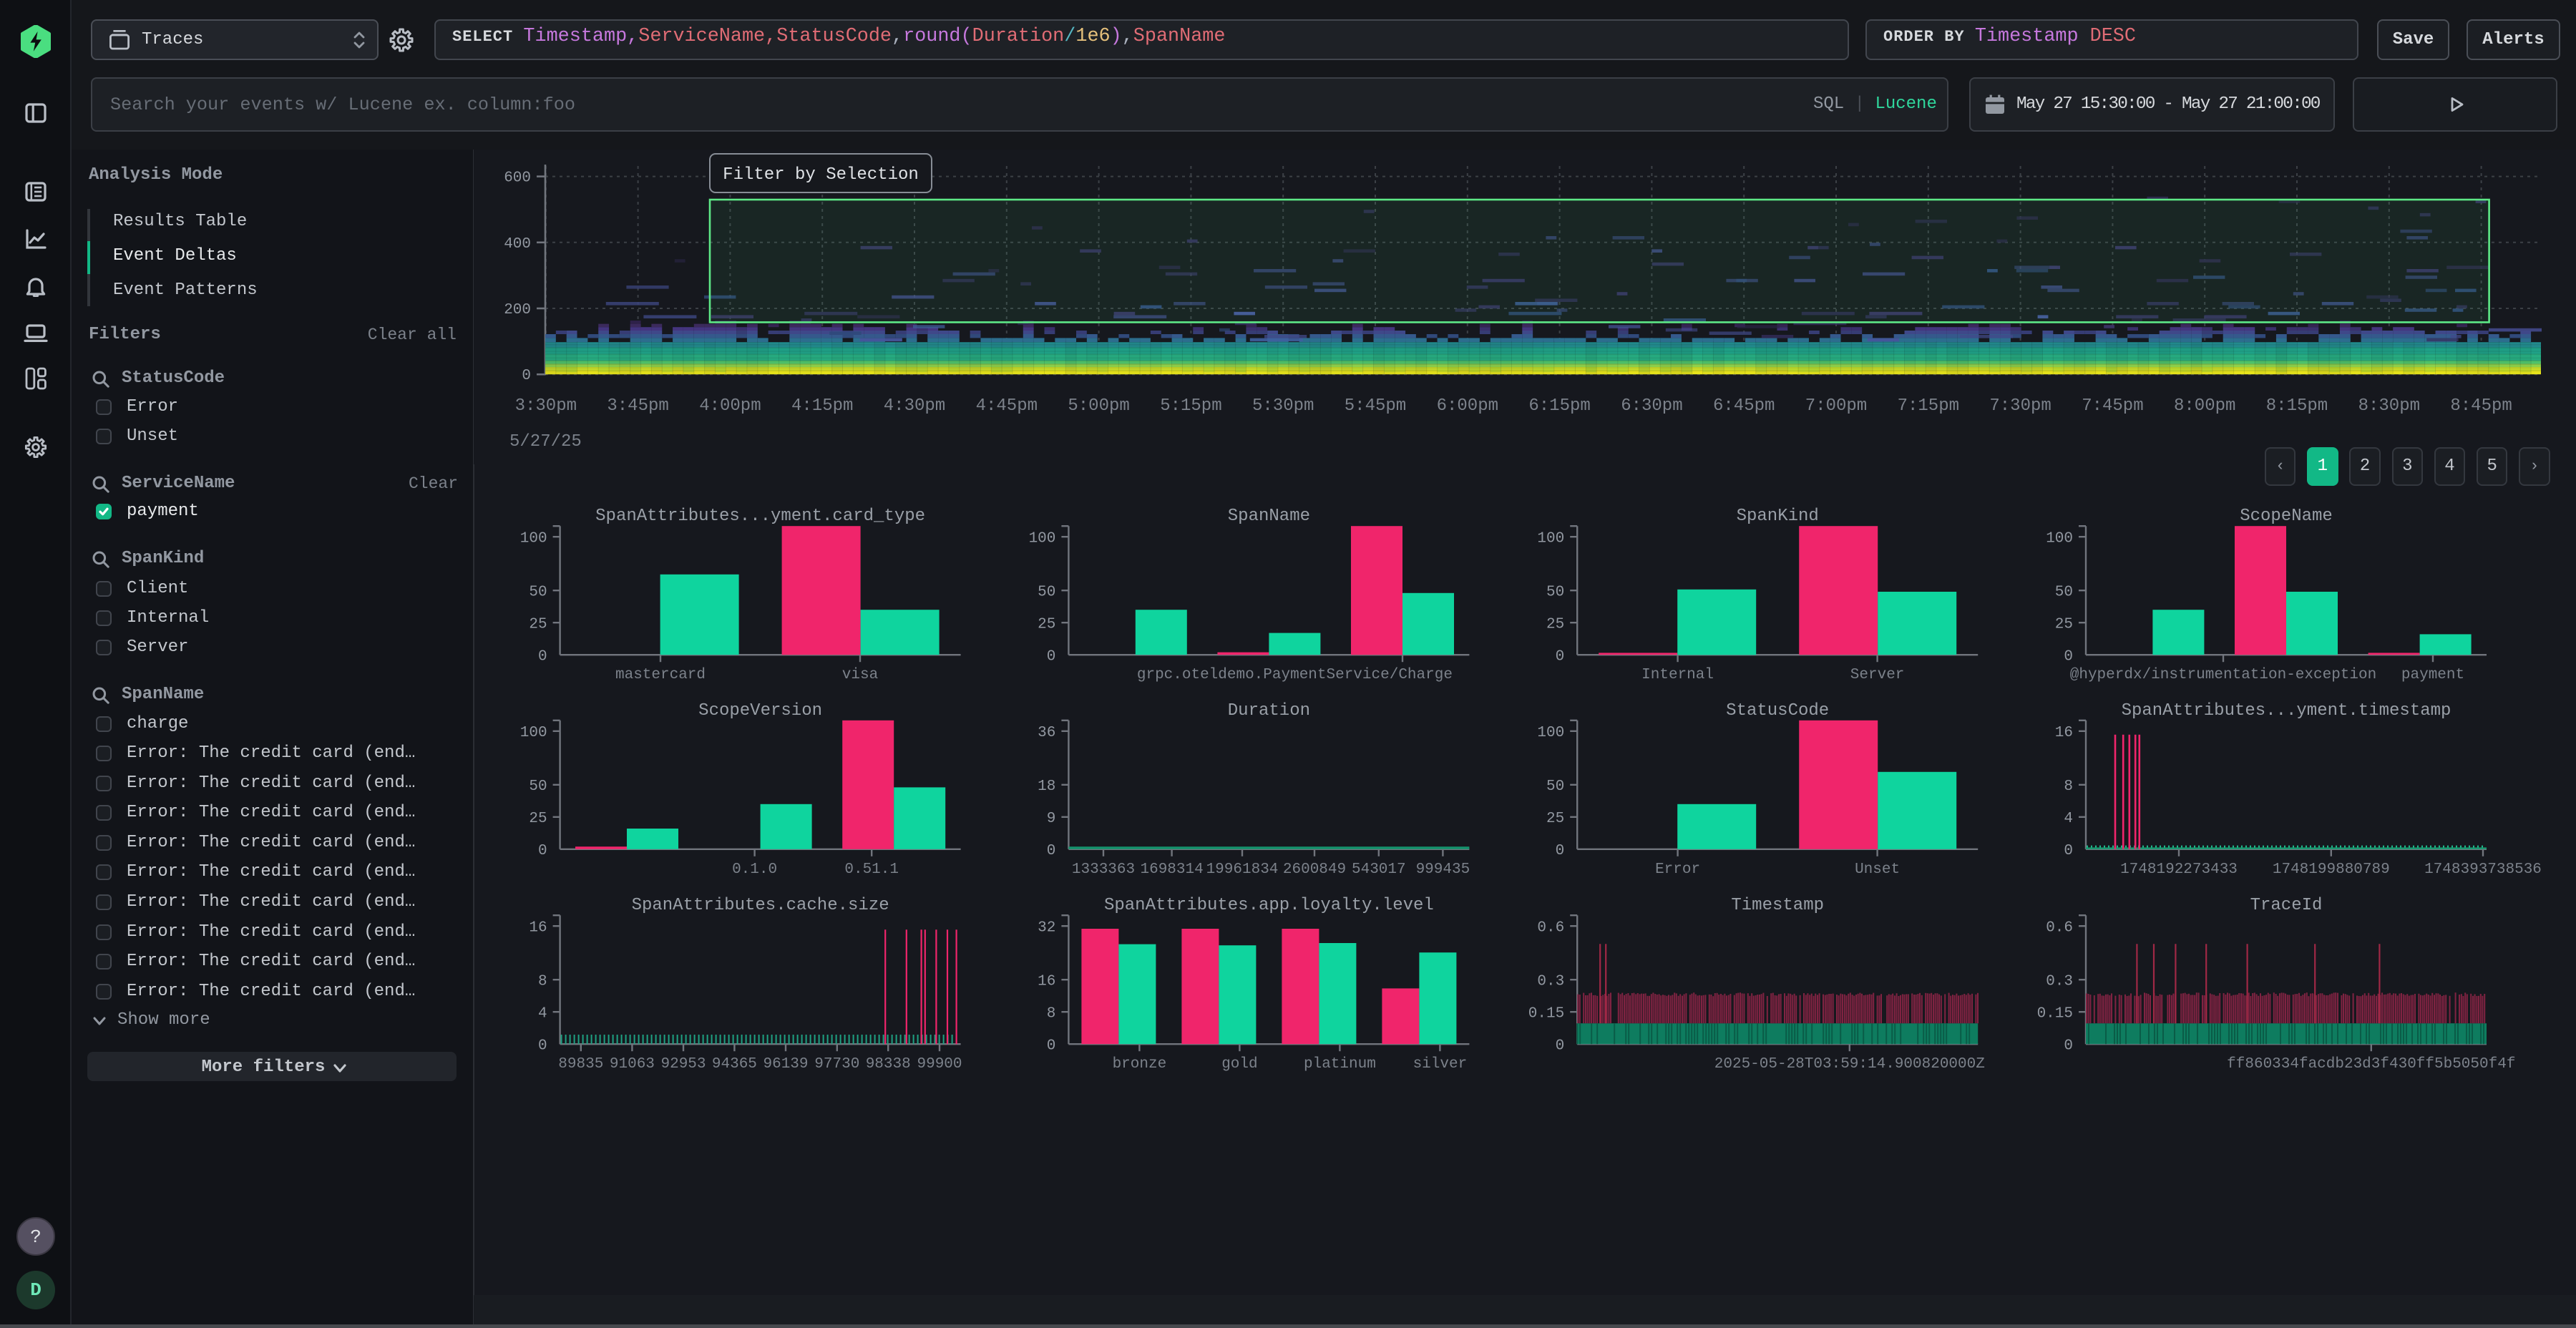 The height and width of the screenshot is (1328, 2576). I want to click on svg-text: 91063, so click(632, 1065).